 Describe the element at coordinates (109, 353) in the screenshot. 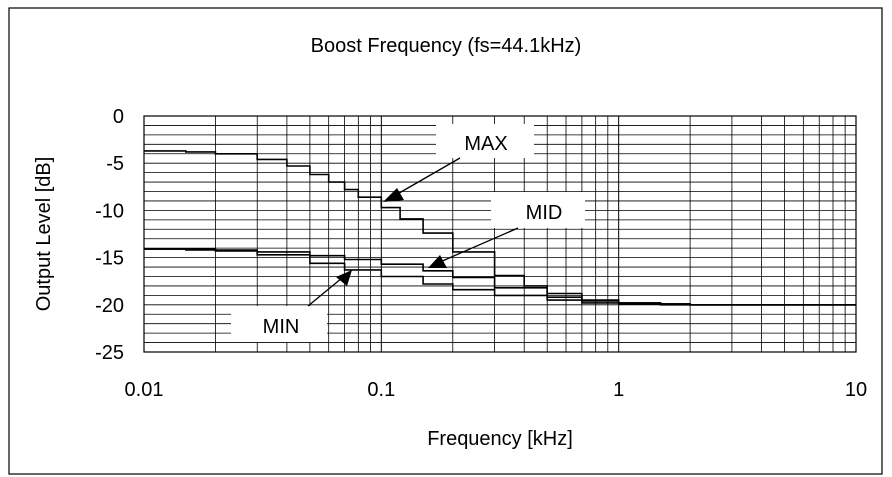

I see `y-tick-label: -25` at that location.